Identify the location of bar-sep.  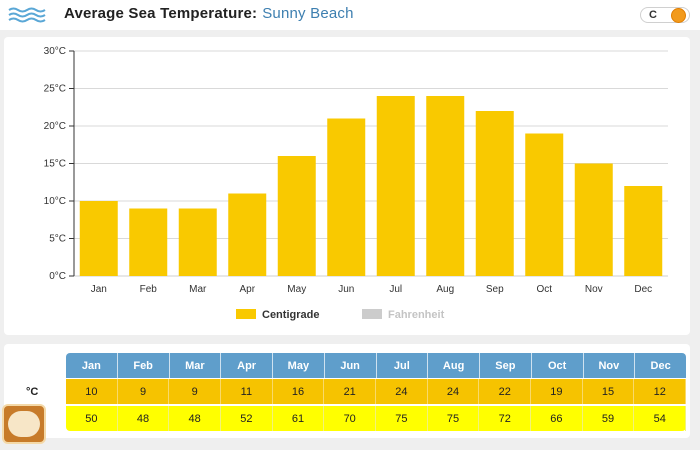
(494, 193).